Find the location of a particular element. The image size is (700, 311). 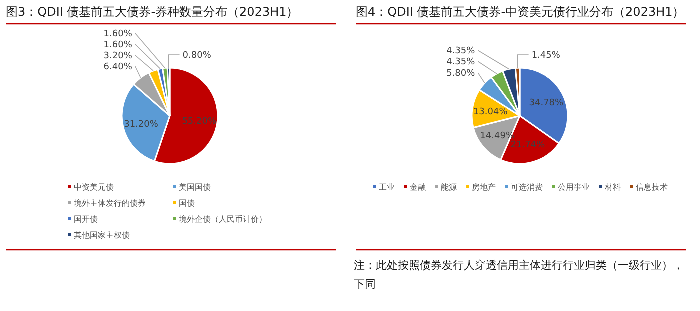

data-label: 55.20% is located at coordinates (199, 121).